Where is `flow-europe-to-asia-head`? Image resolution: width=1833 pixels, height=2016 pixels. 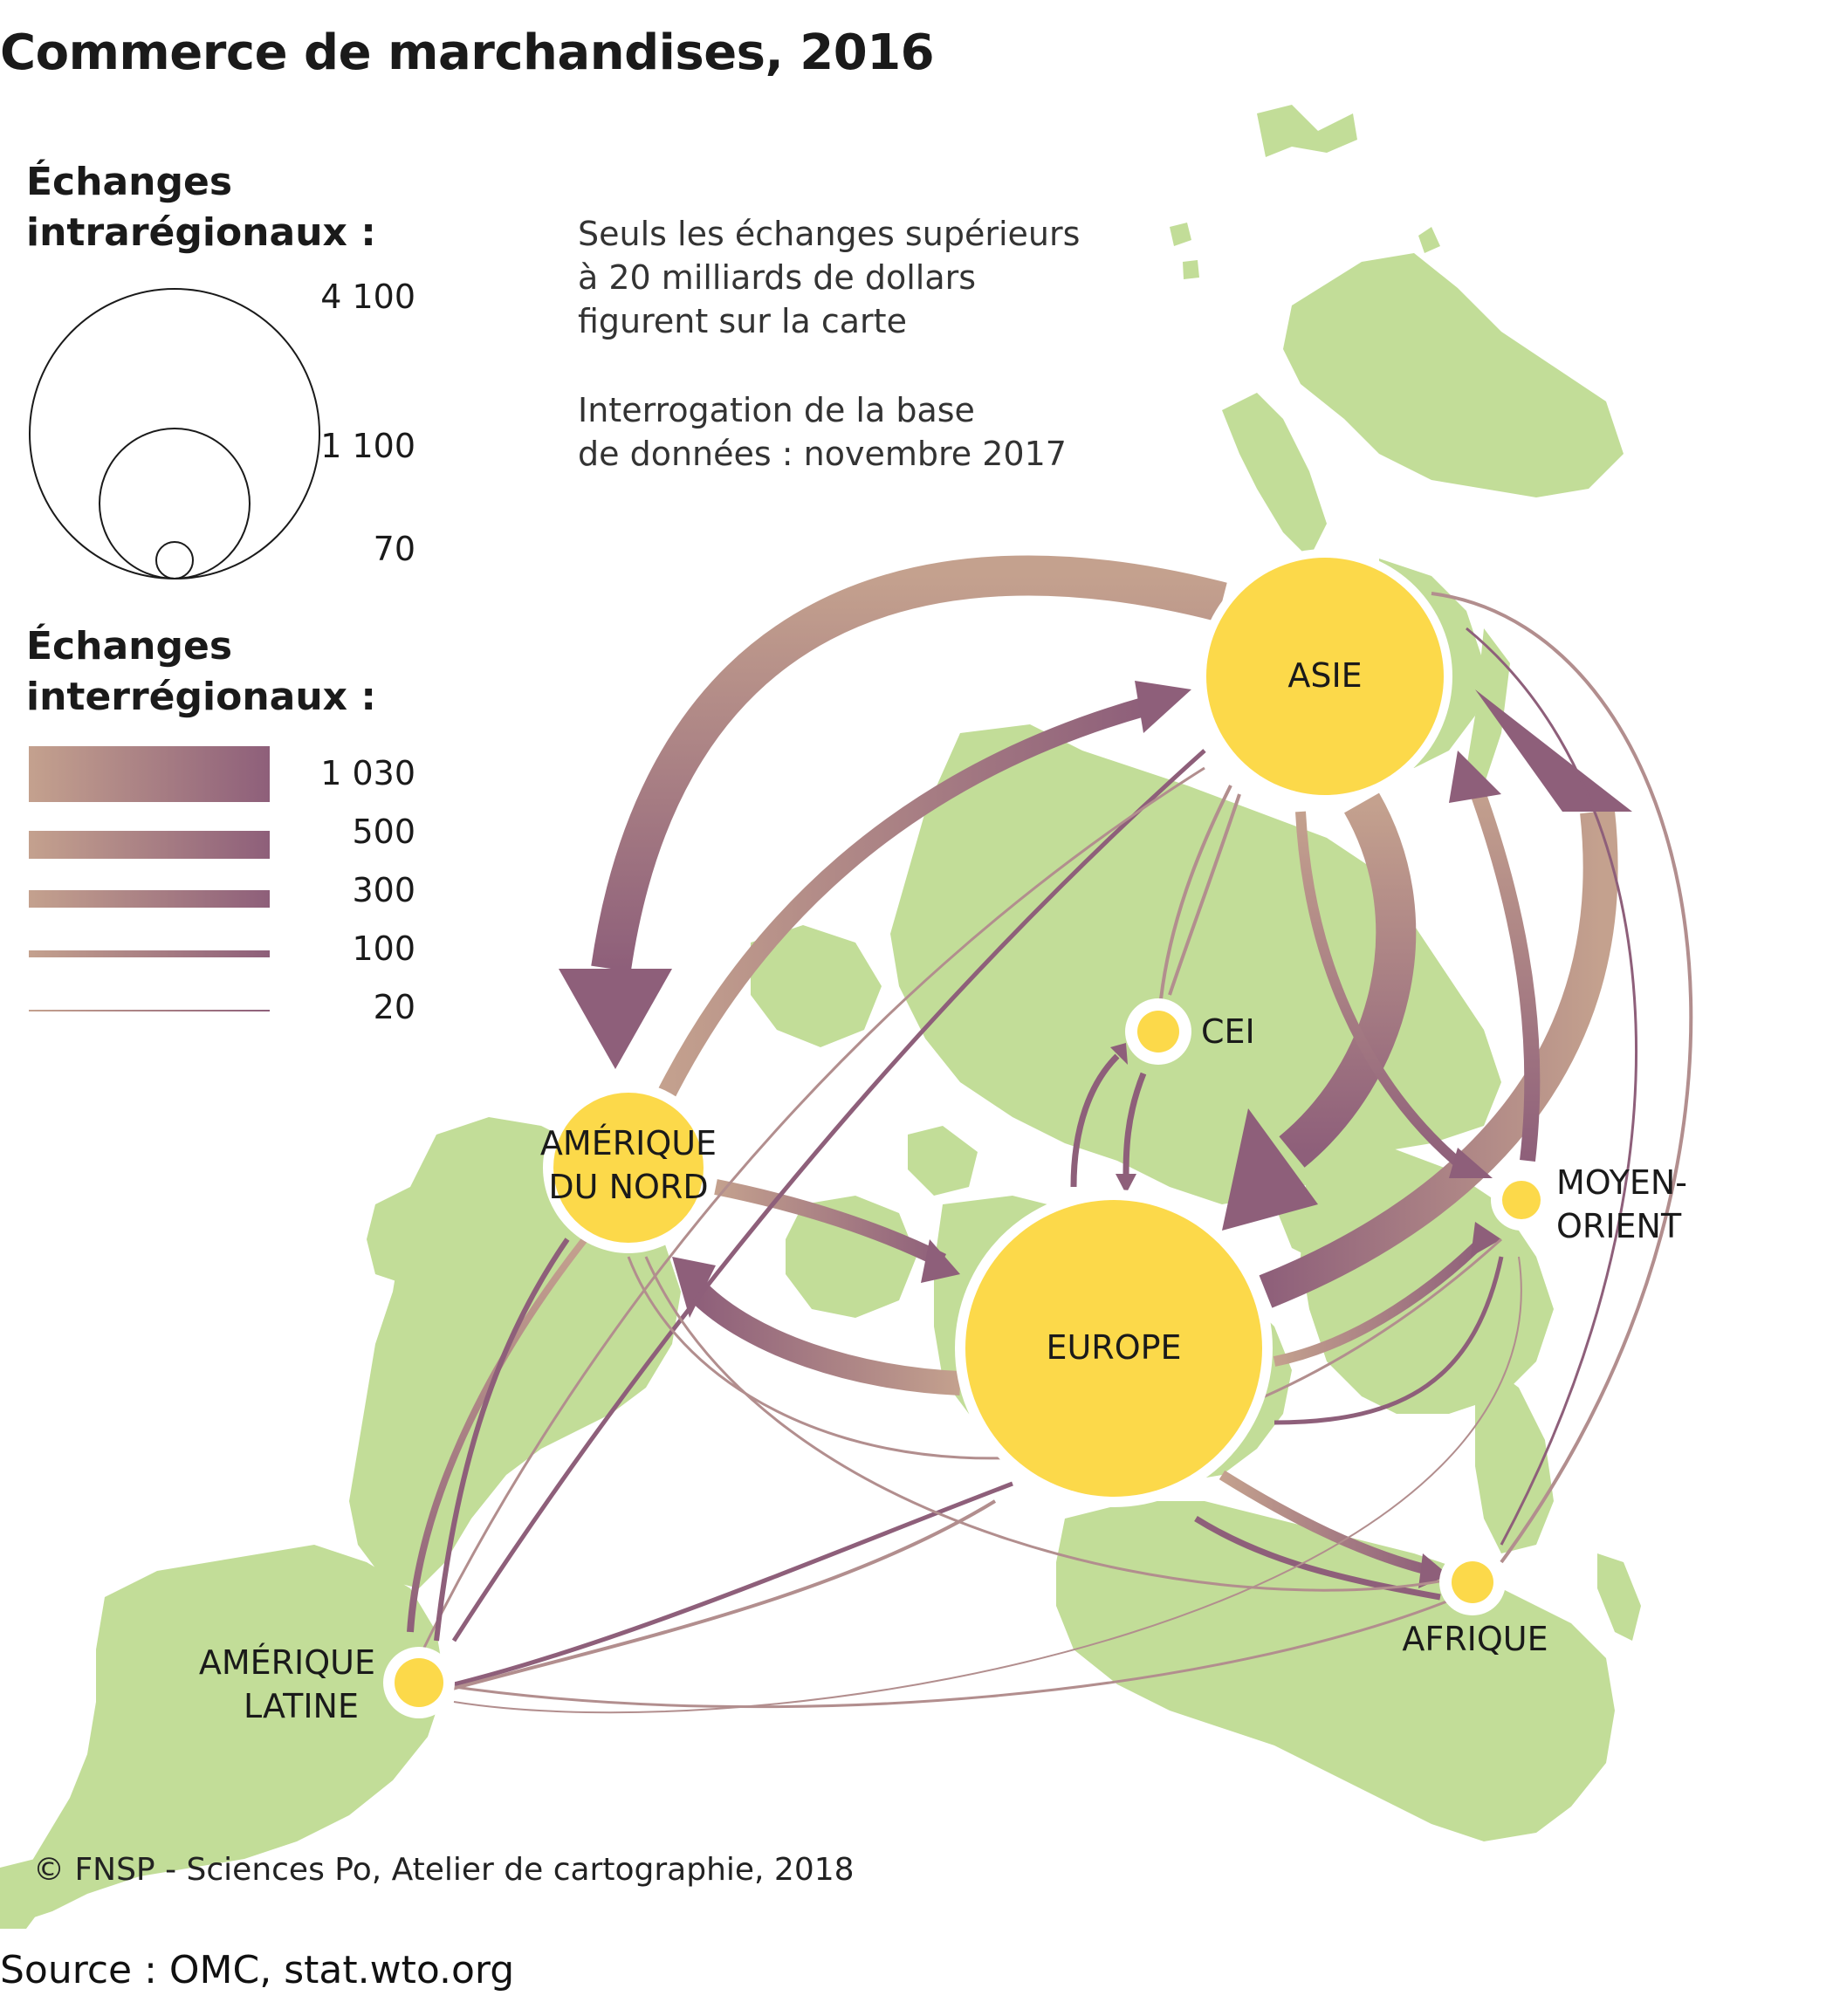
flow-europe-to-asia-head is located at coordinates (1553, 750).